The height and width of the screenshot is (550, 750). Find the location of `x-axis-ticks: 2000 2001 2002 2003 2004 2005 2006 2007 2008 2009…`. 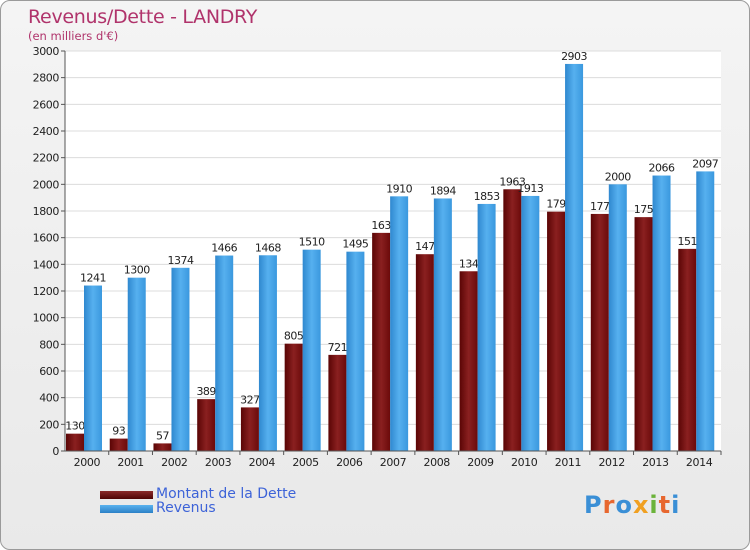

x-axis-ticks: 2000 2001 2002 2003 2004 2005 2006 2007 2008 2009… is located at coordinates (398, 460).